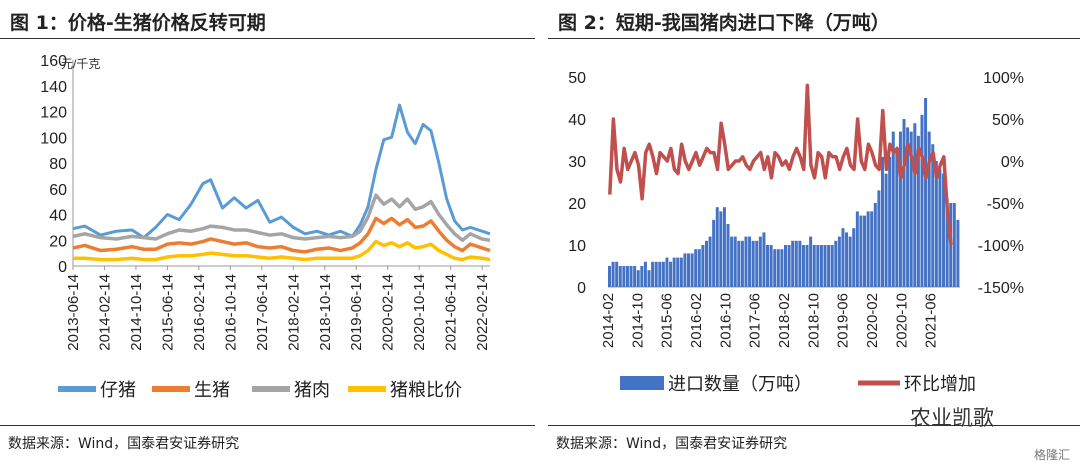 This screenshot has height=465, width=1080. What do you see at coordinates (1003, 78) in the screenshot?
I see `y-right-tick-label: 100%` at bounding box center [1003, 78].